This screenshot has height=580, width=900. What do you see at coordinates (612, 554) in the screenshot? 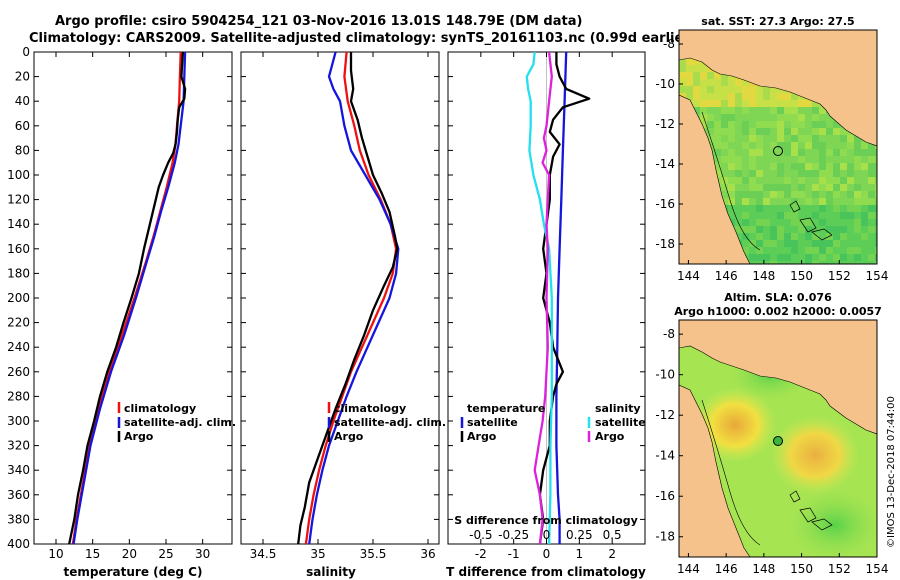
I see `x-tick-label: 2` at bounding box center [612, 554].